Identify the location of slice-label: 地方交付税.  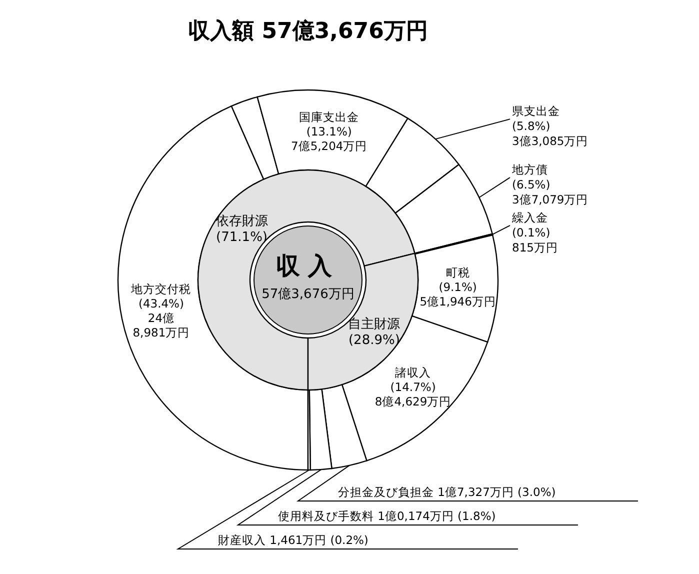
(161, 289).